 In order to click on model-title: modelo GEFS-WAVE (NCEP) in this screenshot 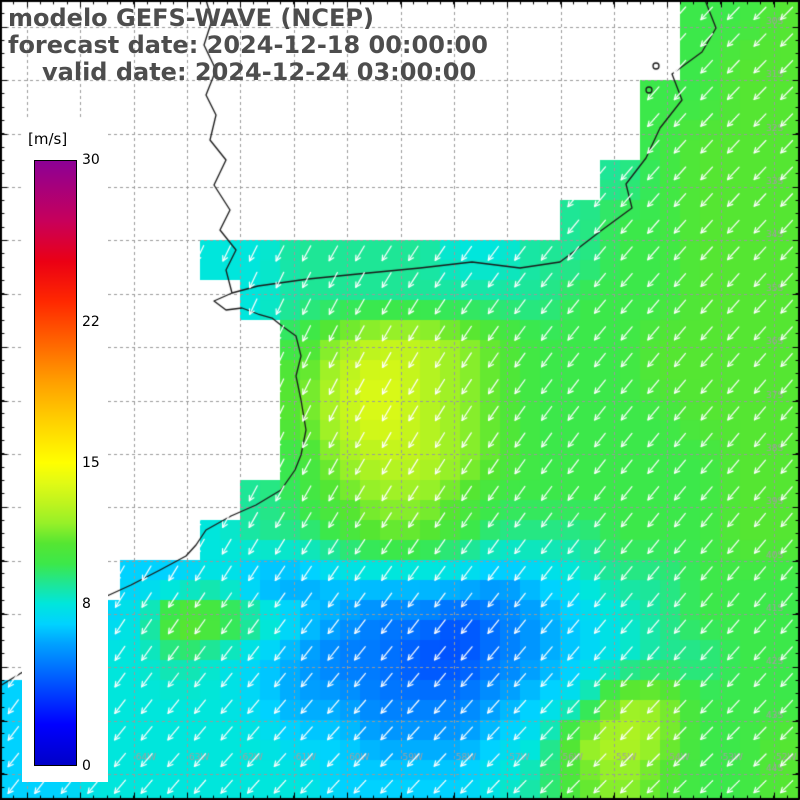, I will do `click(191, 18)`.